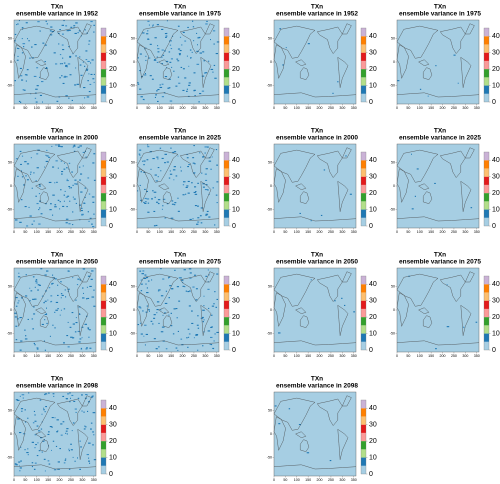 This screenshot has width=500, height=484. What do you see at coordinates (373, 301) in the screenshot?
I see `colorbar-tick-label: 30` at bounding box center [373, 301].